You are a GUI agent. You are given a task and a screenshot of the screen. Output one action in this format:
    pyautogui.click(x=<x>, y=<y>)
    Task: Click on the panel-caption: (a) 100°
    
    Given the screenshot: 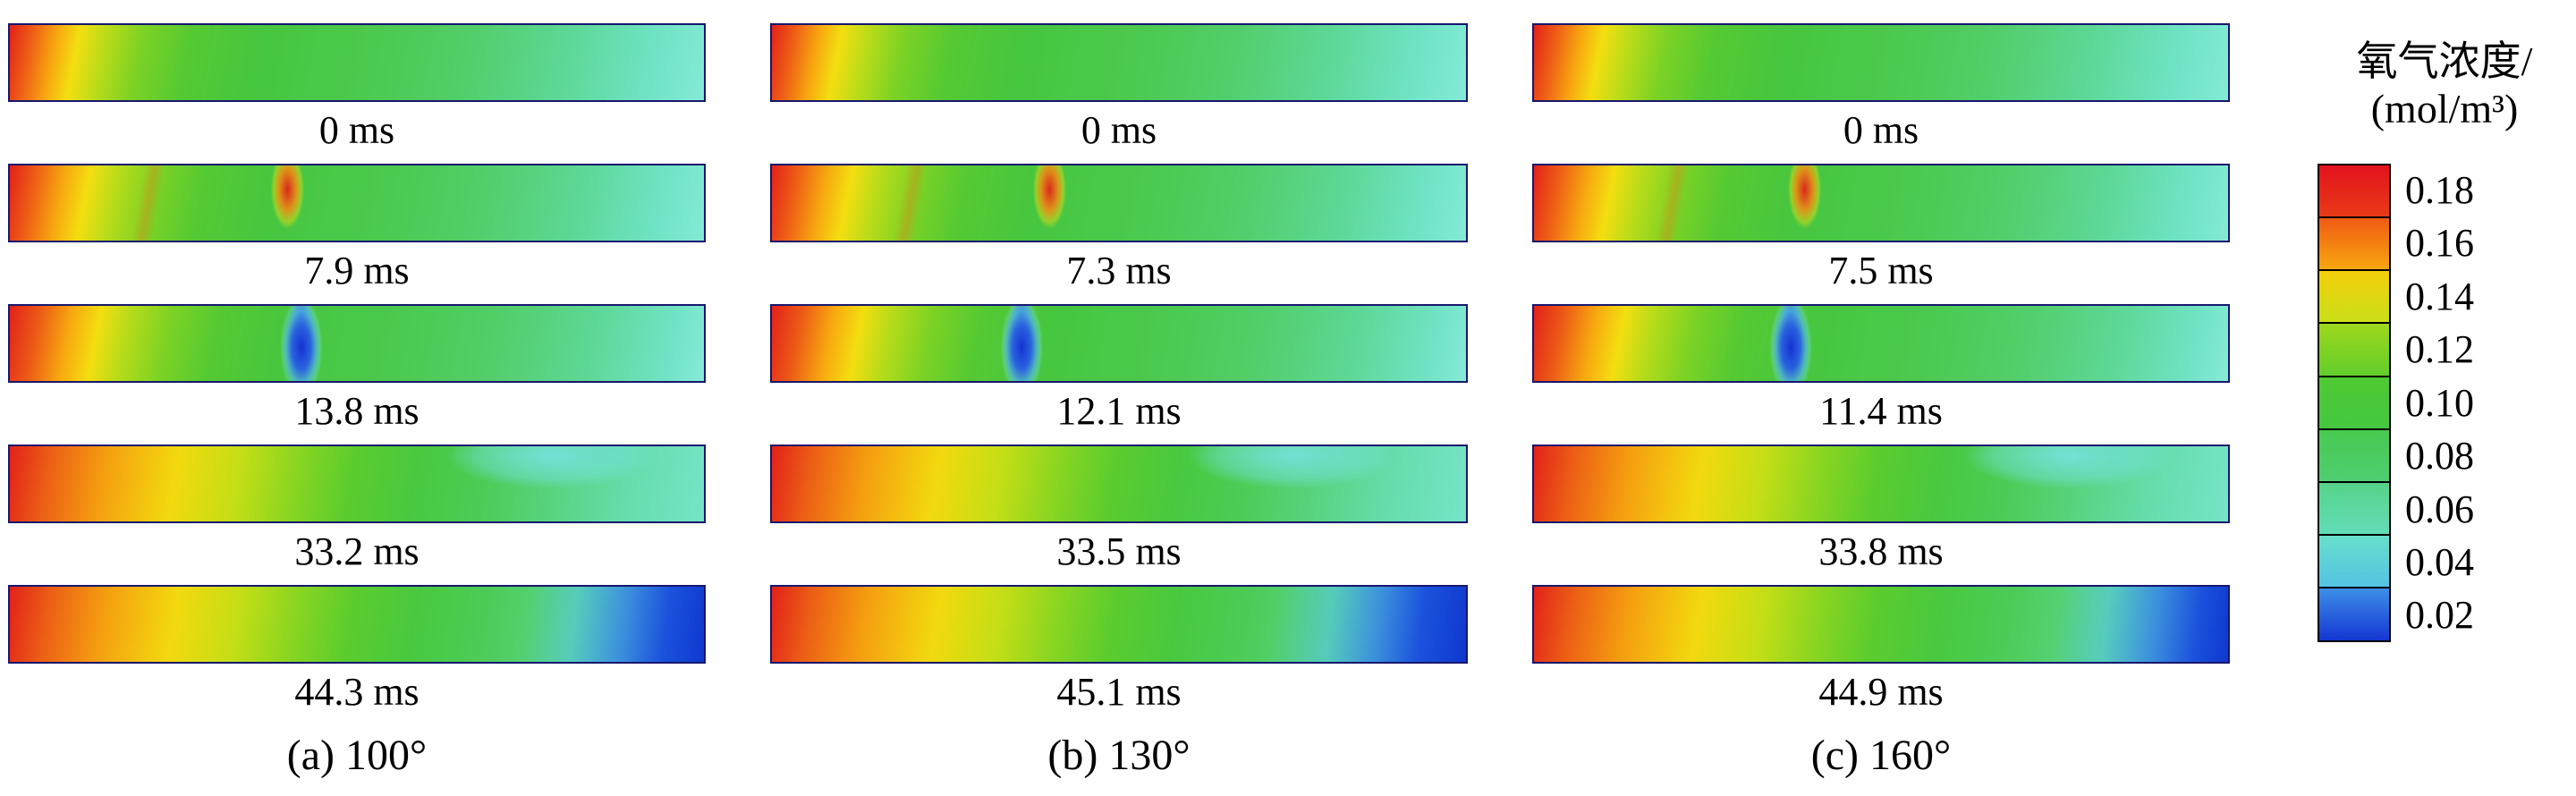 What is the action you would take?
    pyautogui.click(x=357, y=755)
    